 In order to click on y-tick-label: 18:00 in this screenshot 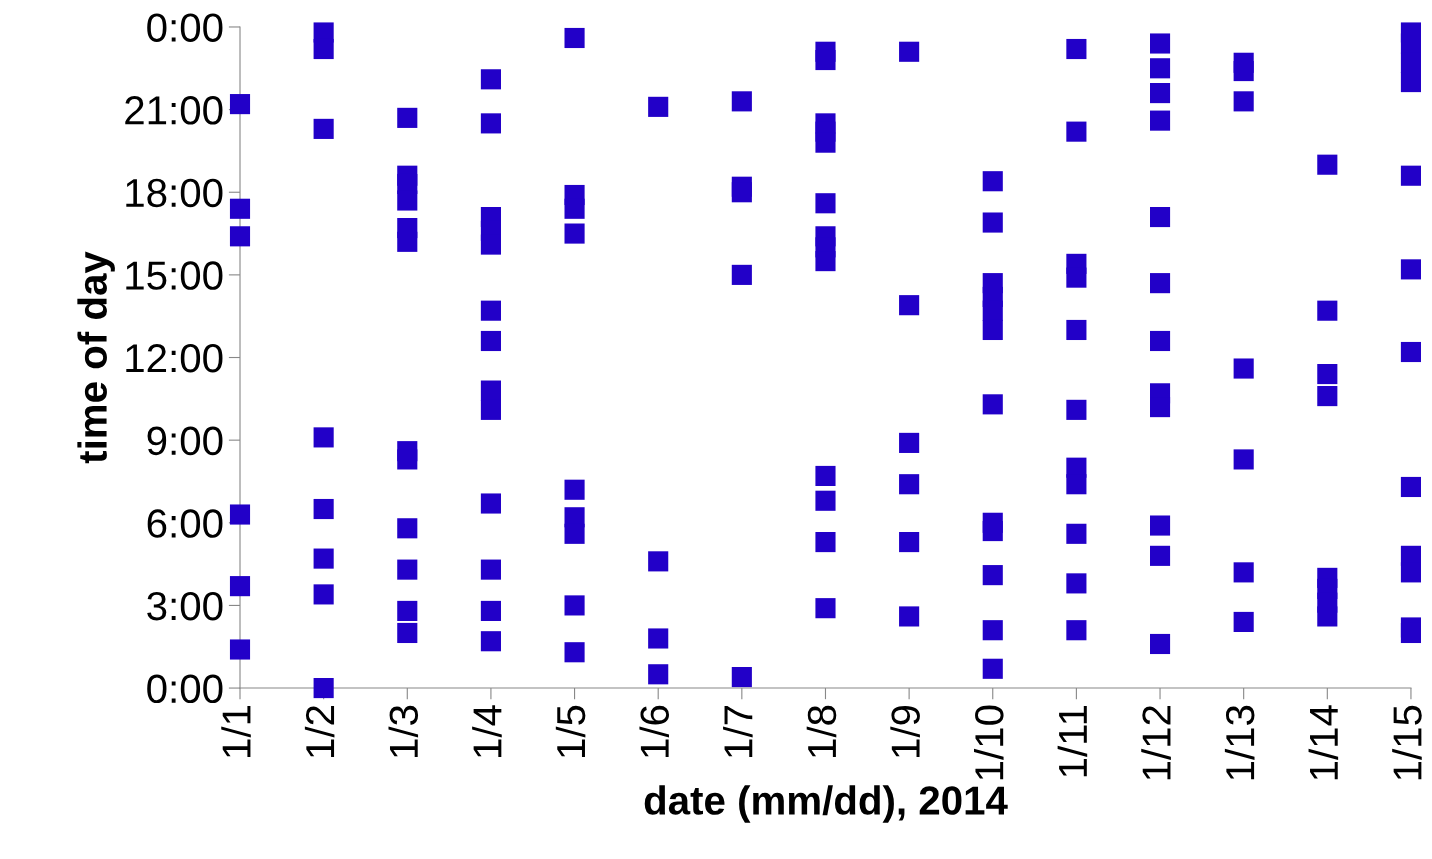, I will do `click(174, 193)`.